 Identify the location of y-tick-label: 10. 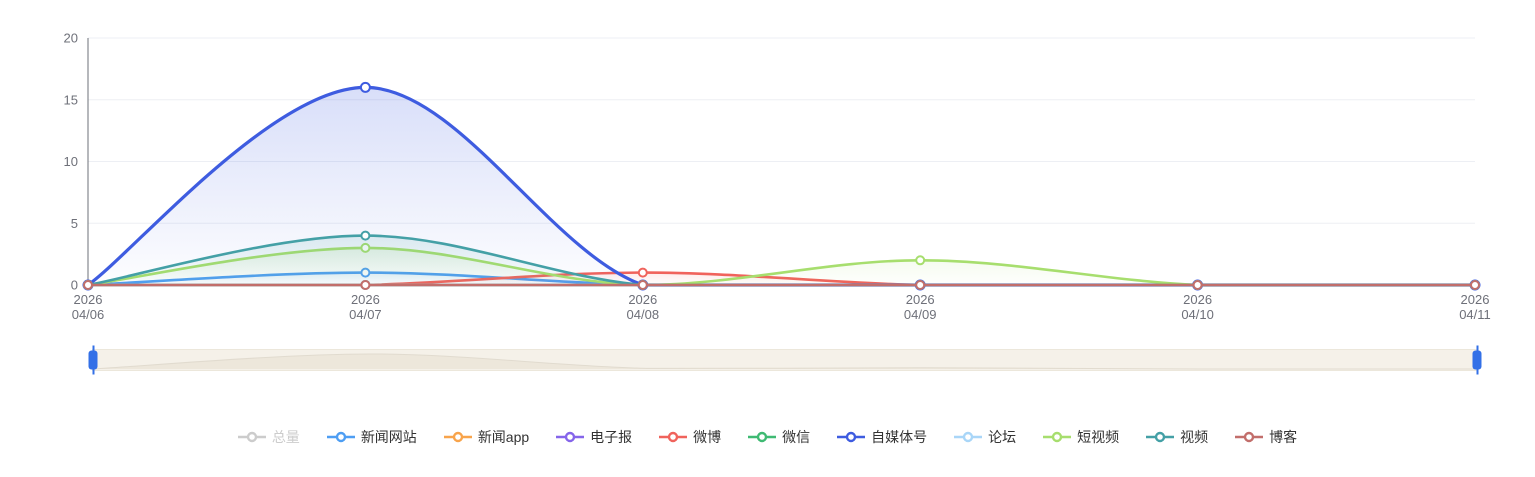
(71, 161).